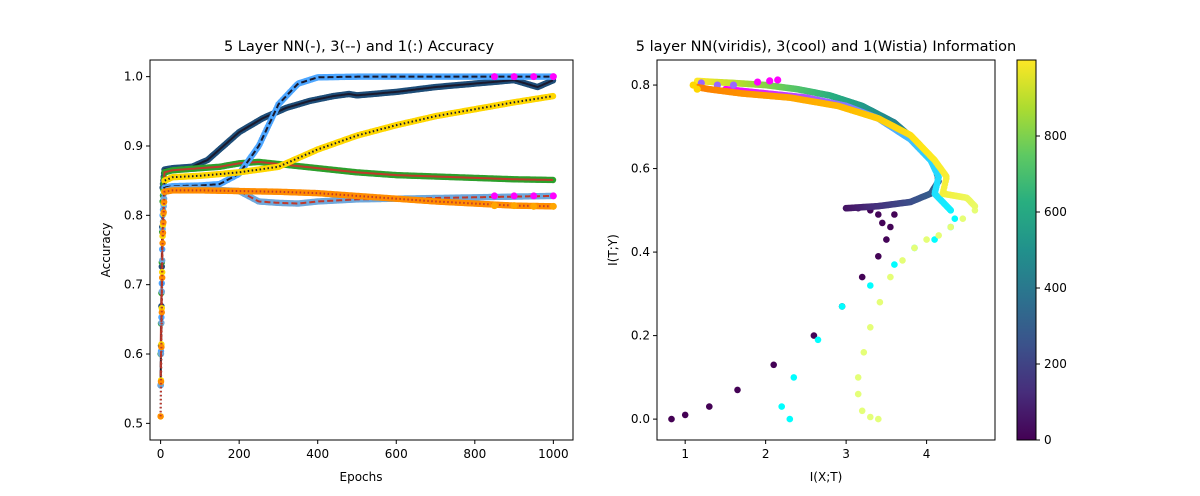  Describe the element at coordinates (640, 252) in the screenshot. I see `information-y-tick-label: 0.4` at that location.